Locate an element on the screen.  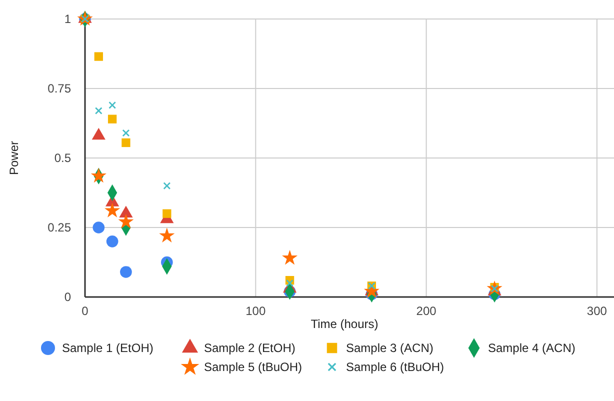
x-axis-title: Time (hours) is located at coordinates (344, 324).